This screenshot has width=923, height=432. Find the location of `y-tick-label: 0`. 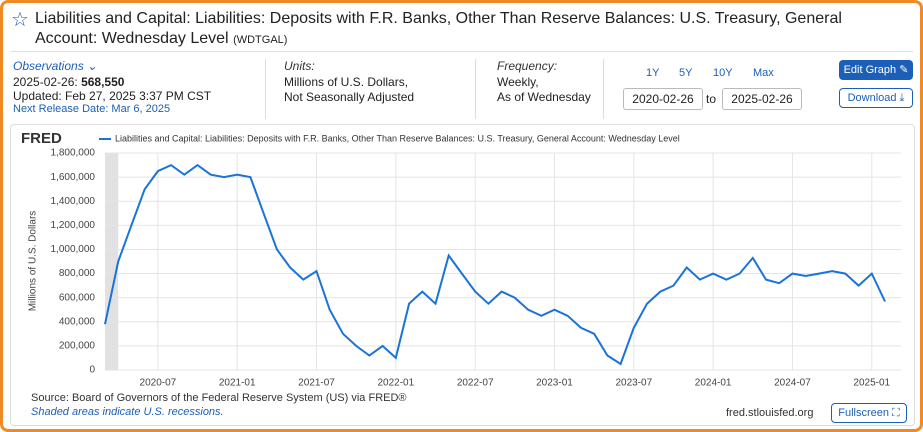

y-tick-label: 0 is located at coordinates (92, 370).